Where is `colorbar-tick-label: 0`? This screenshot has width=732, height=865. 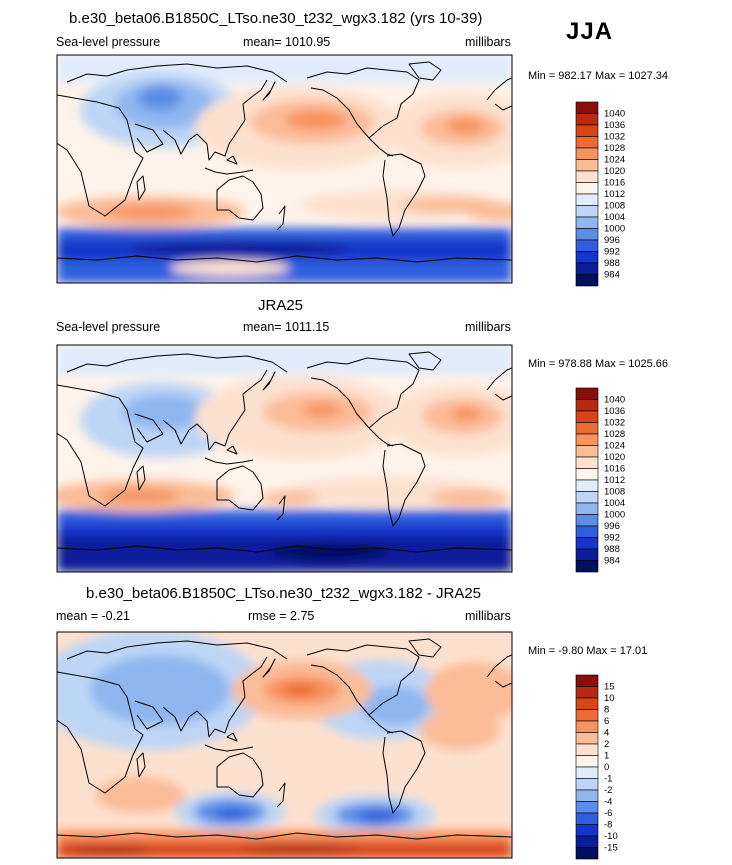
colorbar-tick-label: 0 is located at coordinates (606, 767).